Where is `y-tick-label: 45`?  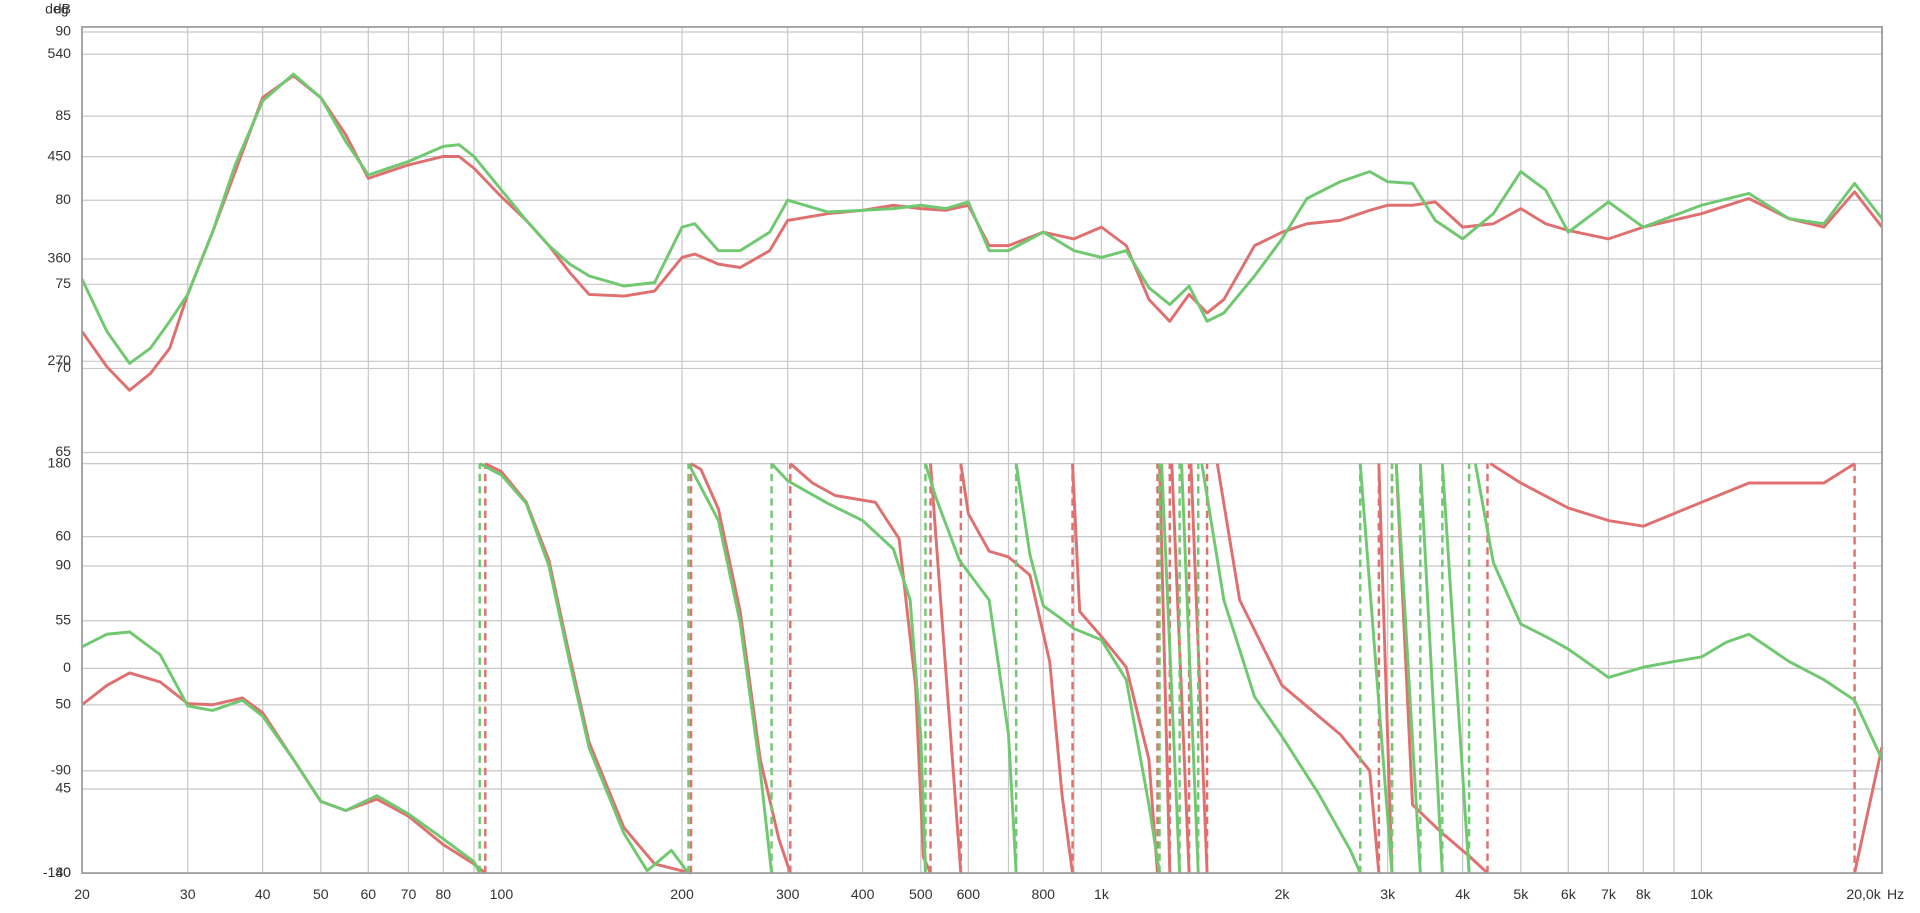
y-tick-label: 45 is located at coordinates (63, 788).